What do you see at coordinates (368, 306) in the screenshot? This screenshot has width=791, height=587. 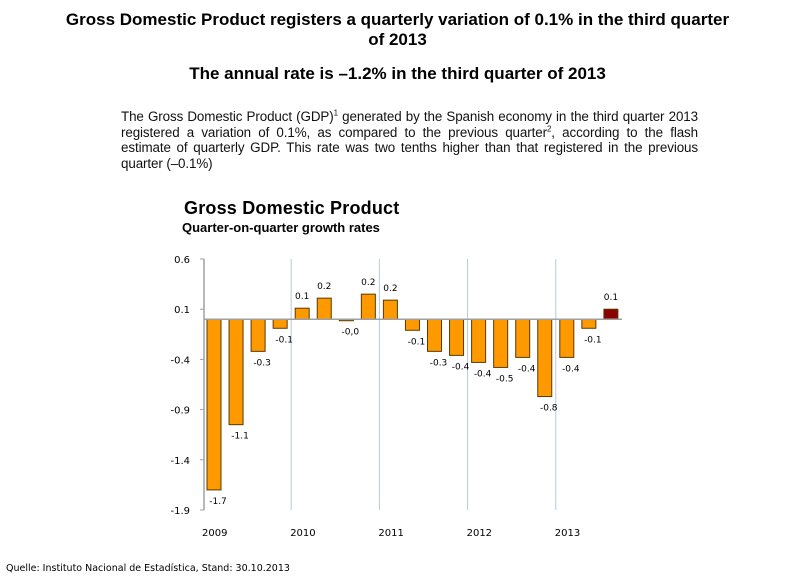 I see `bar-2010-q4` at bounding box center [368, 306].